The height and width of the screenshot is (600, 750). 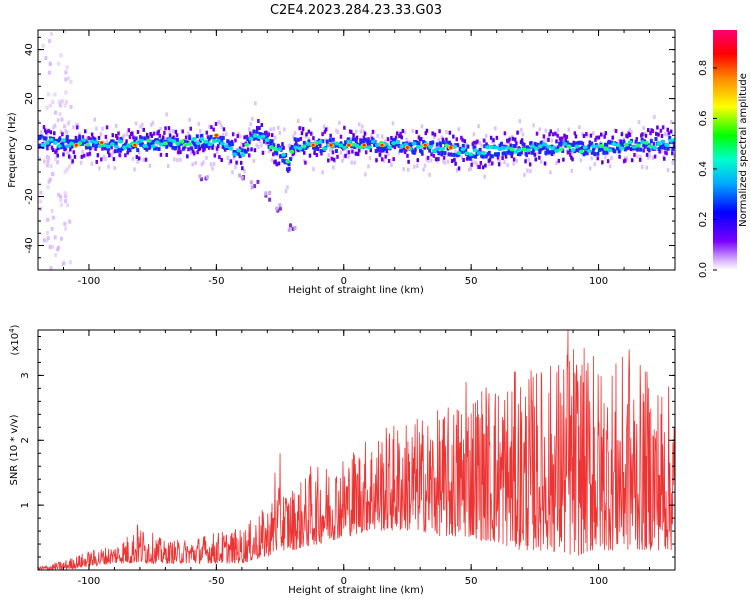 What do you see at coordinates (382, 145) in the screenshot?
I see `spectrogram-hot-spot-core` at bounding box center [382, 145].